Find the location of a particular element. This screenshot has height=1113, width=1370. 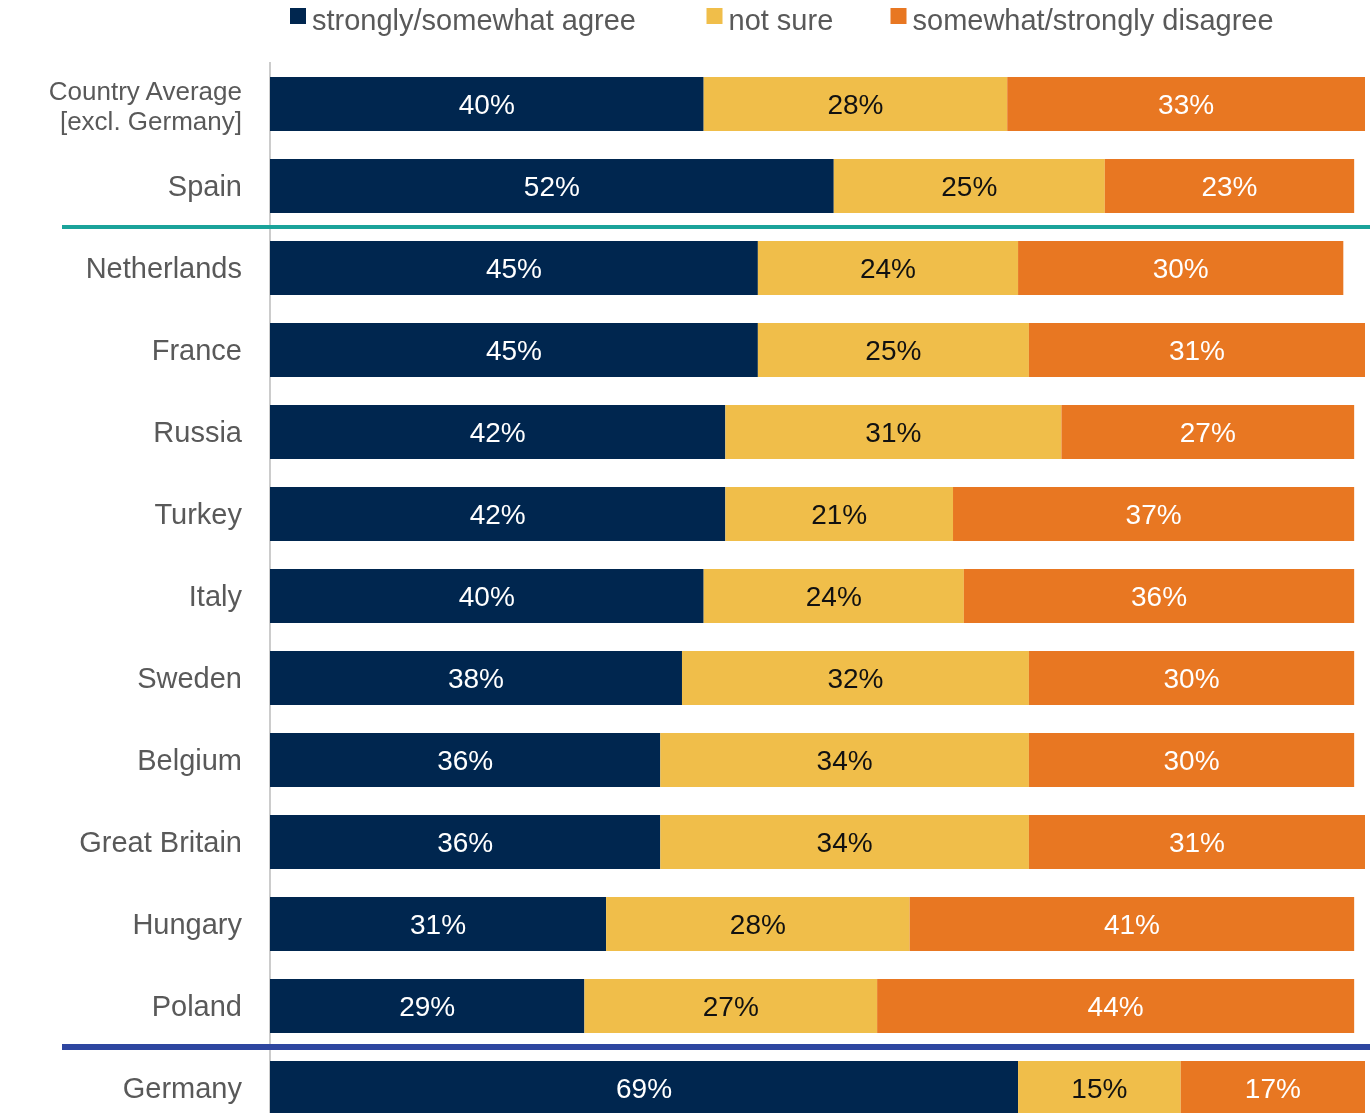

legend-label: strongly/somewhat agree is located at coordinates (474, 20).